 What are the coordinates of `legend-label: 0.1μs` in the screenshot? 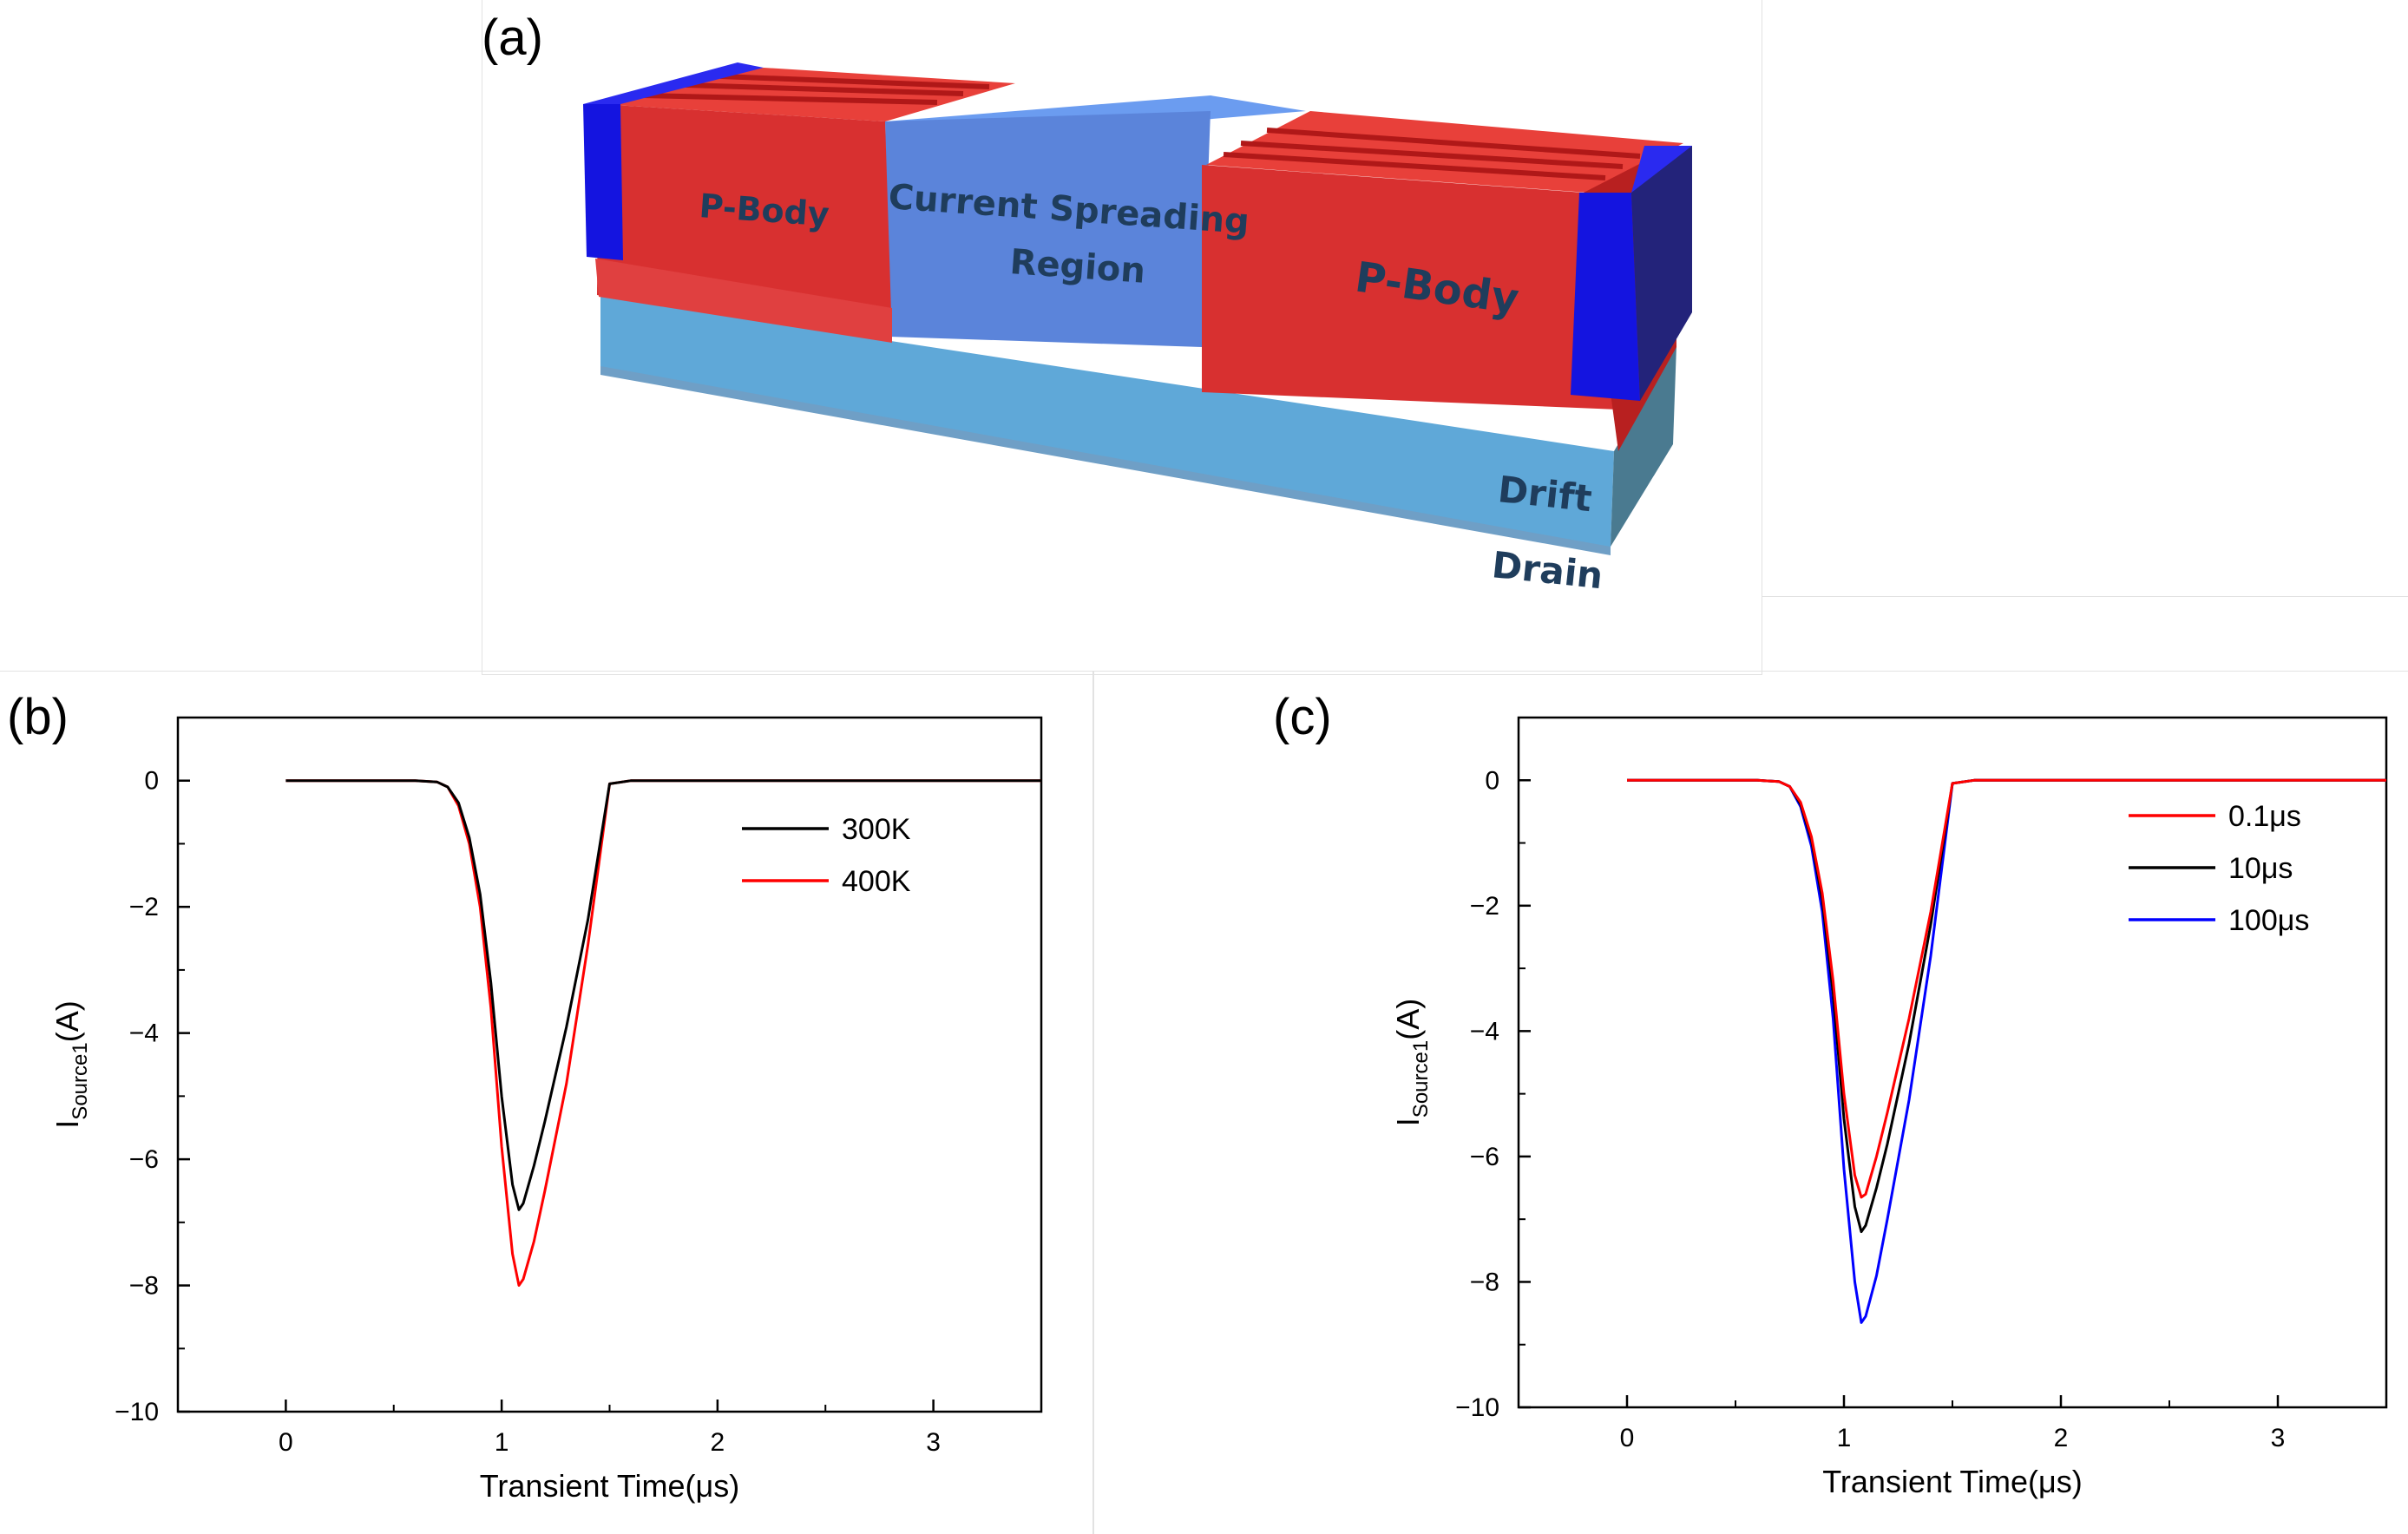 It's located at (2264, 816).